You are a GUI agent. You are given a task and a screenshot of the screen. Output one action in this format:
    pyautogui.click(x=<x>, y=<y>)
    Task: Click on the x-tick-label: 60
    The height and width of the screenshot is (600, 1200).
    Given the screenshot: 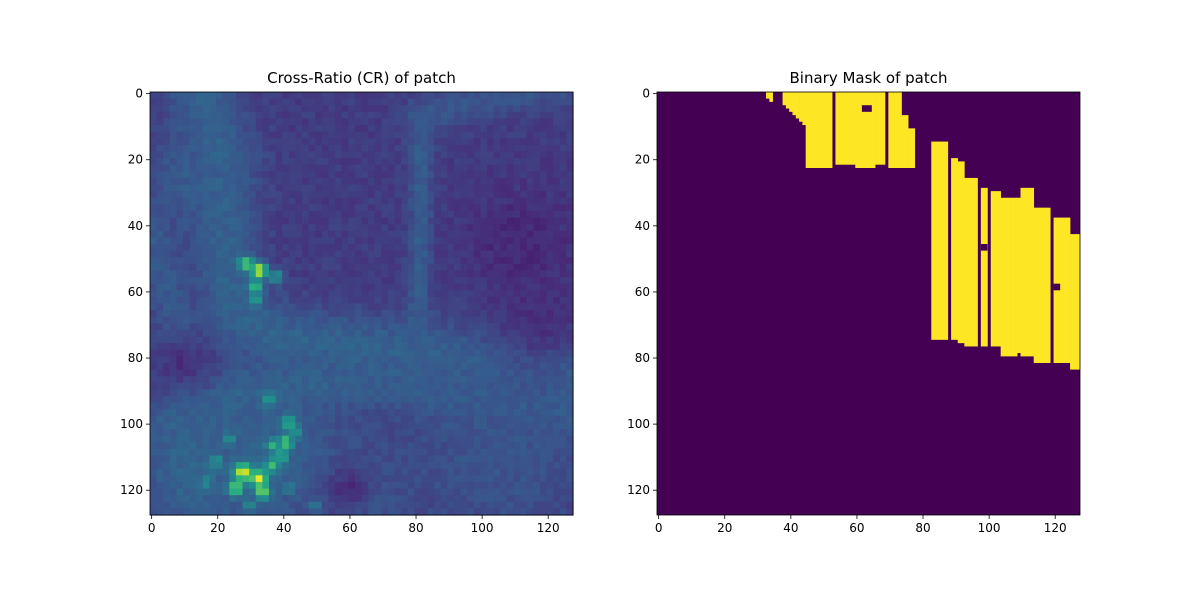 What is the action you would take?
    pyautogui.click(x=349, y=528)
    